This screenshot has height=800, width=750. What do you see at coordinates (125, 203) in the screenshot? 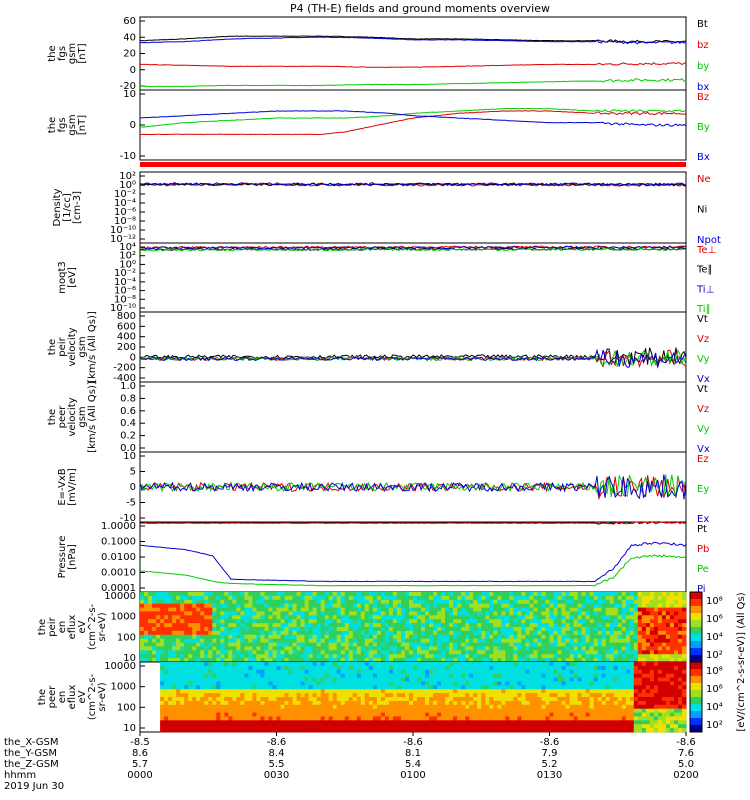
I see `y-tick-label: 10⁻⁴` at bounding box center [125, 203].